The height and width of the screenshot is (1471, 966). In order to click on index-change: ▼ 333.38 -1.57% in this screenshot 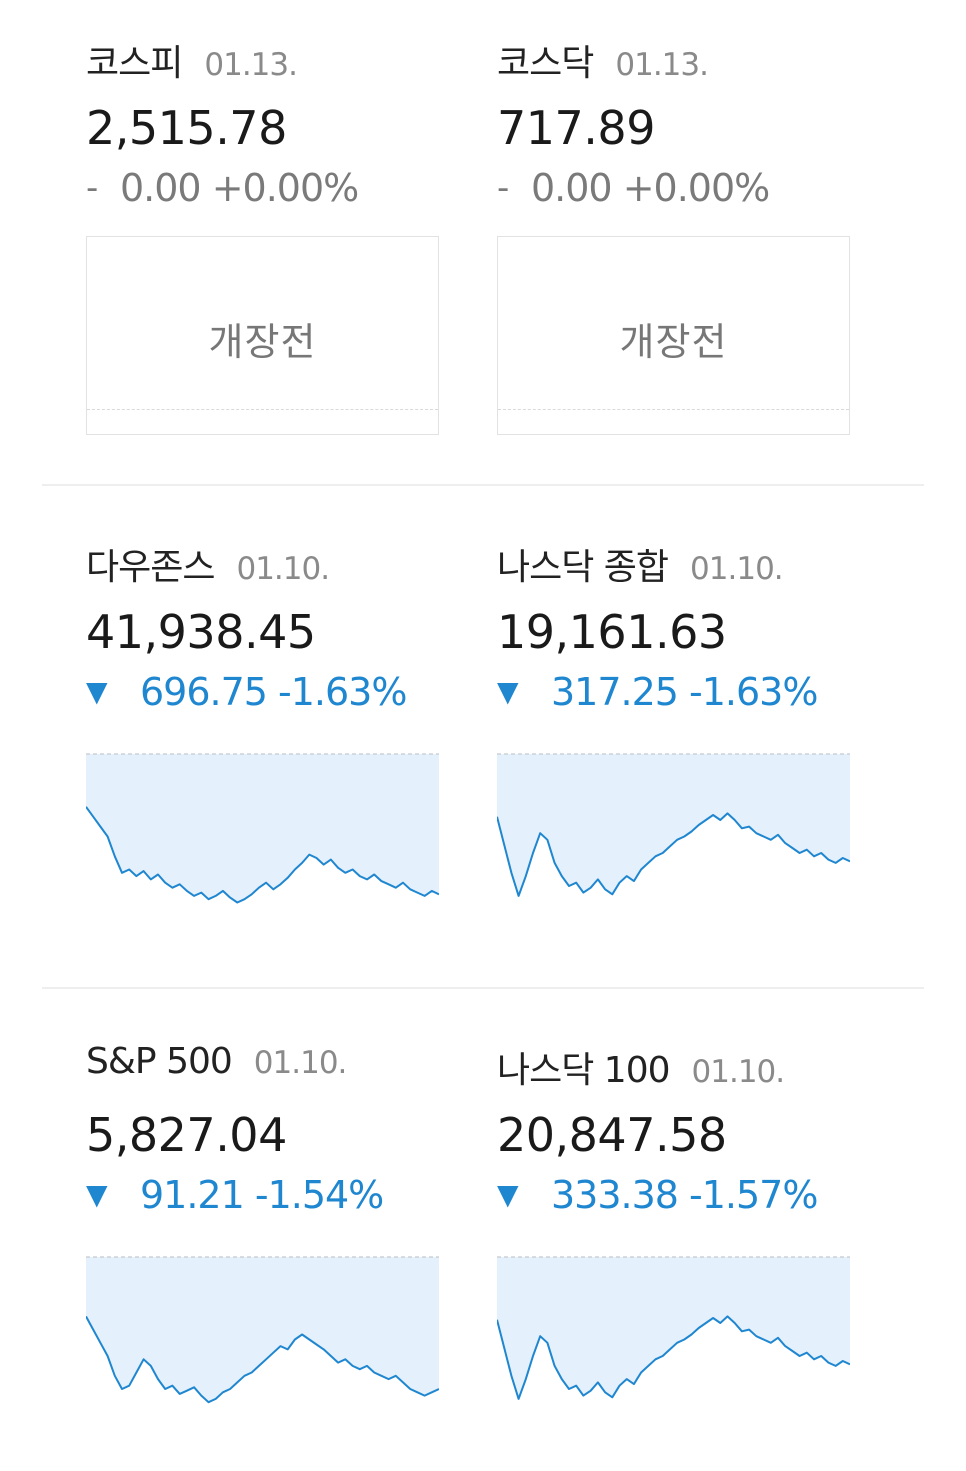, I will do `click(673, 1195)`.